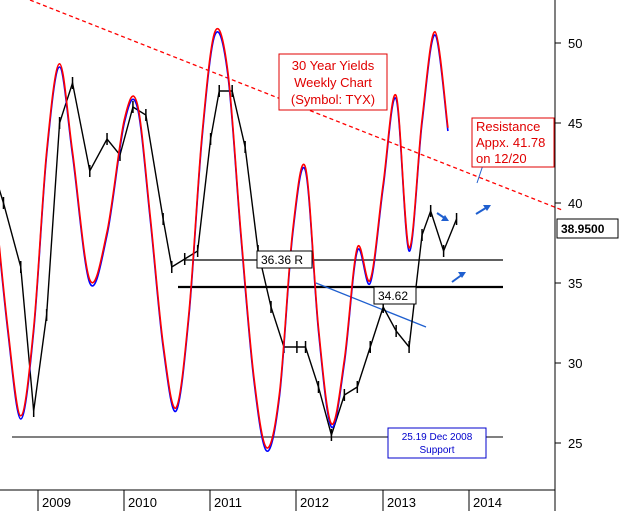 The width and height of the screenshot is (620, 511). What do you see at coordinates (501, 158) in the screenshot?
I see `resistance-line: on 12/20` at bounding box center [501, 158].